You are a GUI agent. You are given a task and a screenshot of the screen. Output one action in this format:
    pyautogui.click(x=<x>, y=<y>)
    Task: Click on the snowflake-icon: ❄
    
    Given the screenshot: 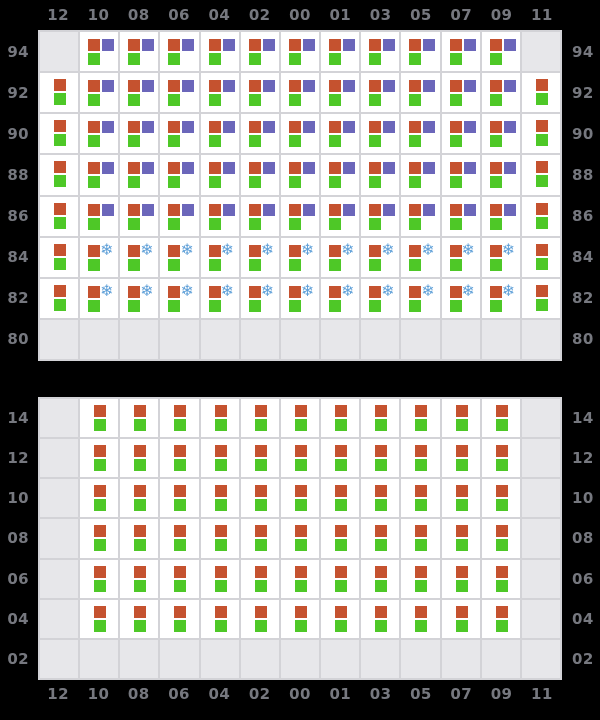 What is the action you would take?
    pyautogui.click(x=468, y=249)
    